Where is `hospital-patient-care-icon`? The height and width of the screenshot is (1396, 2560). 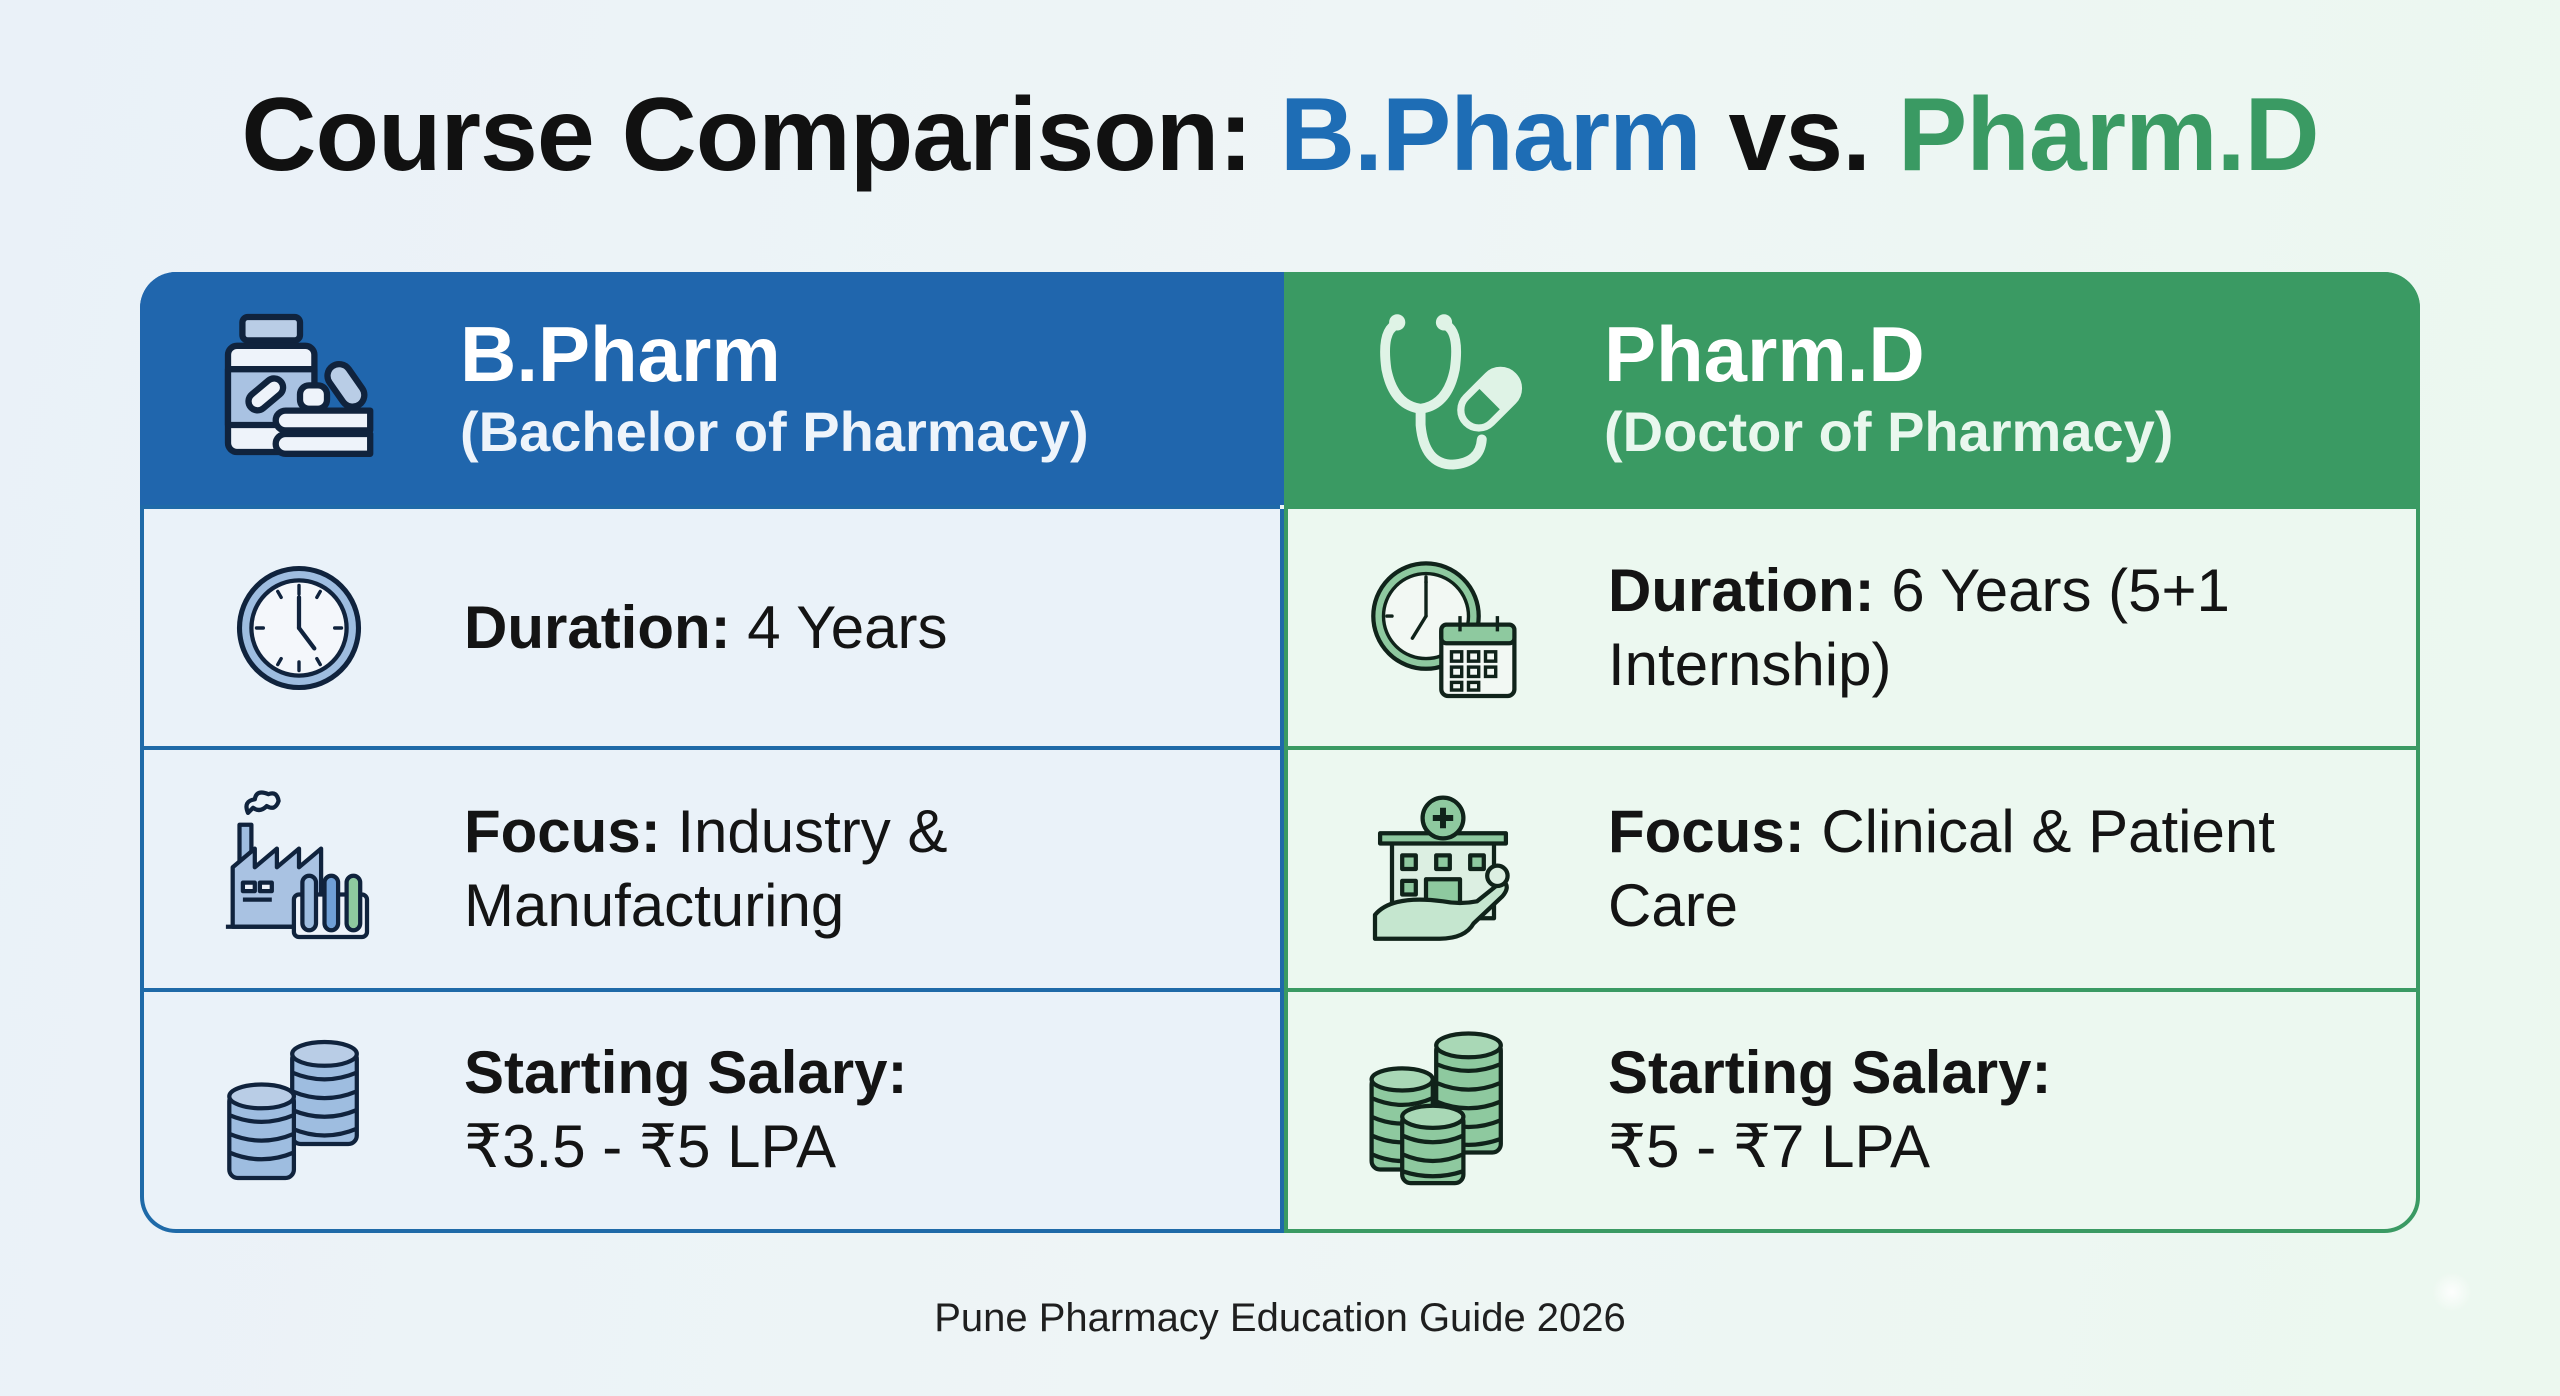
hospital-patient-care-icon is located at coordinates (1441, 868).